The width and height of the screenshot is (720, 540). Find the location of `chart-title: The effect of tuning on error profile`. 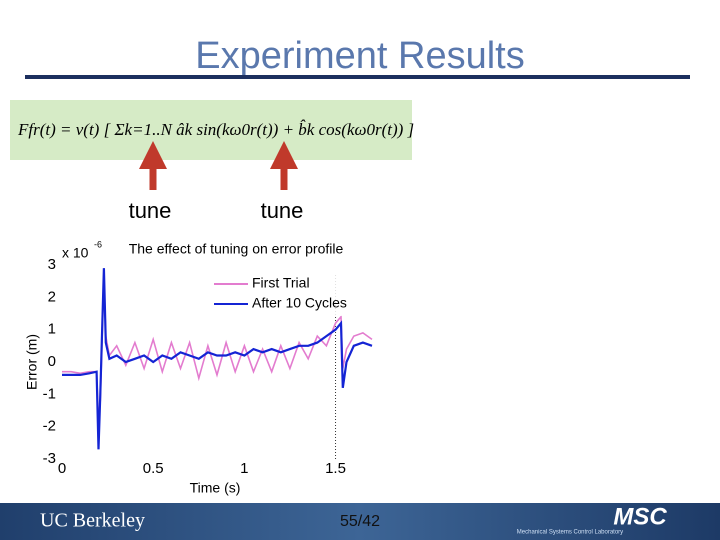

chart-title: The effect of tuning on error profile is located at coordinates (236, 249).